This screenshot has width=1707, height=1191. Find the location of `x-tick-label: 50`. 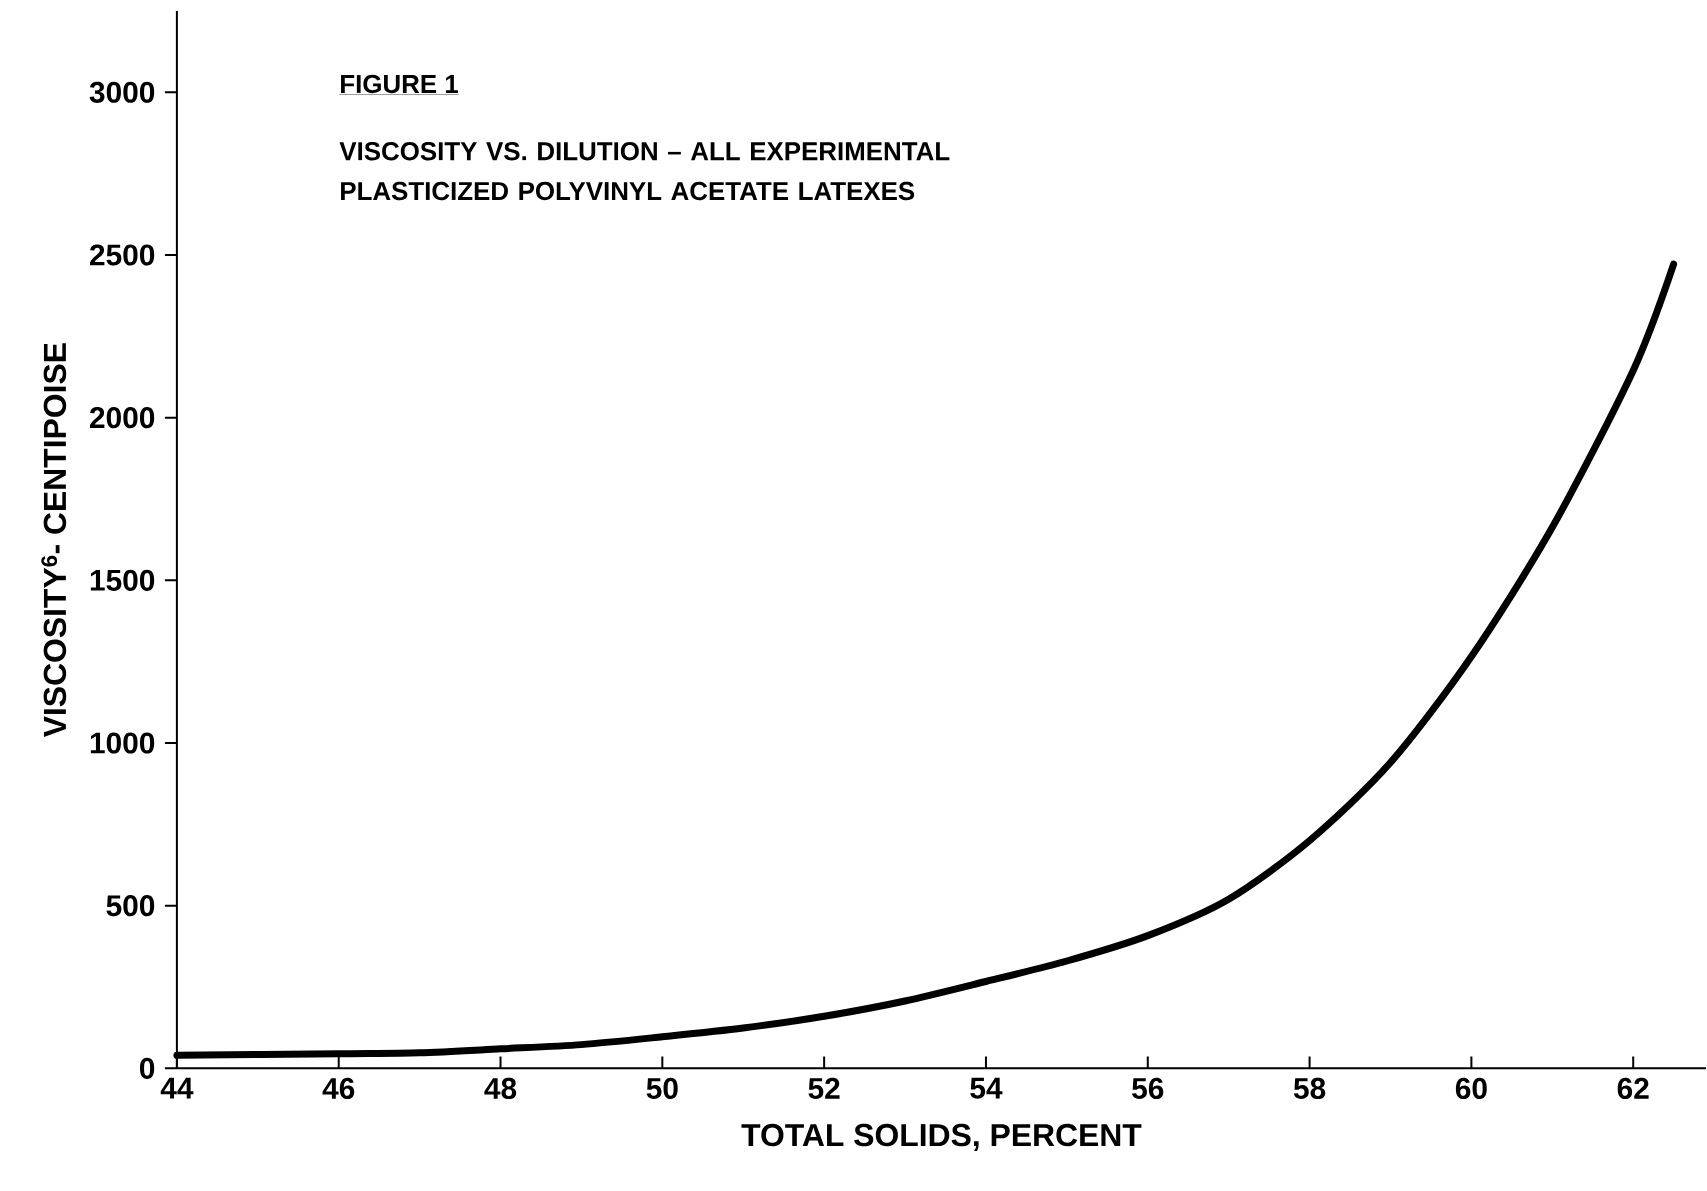

x-tick-label: 50 is located at coordinates (662, 1088).